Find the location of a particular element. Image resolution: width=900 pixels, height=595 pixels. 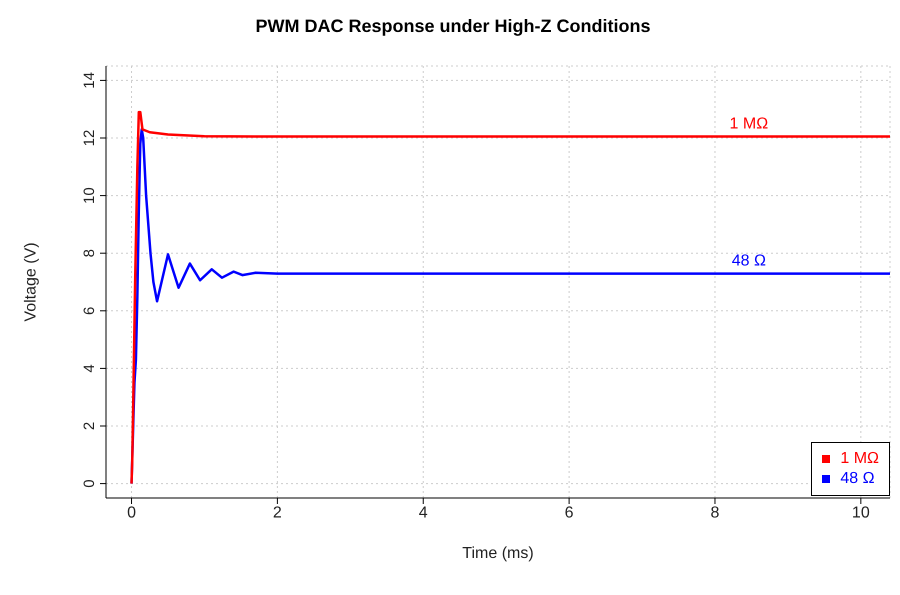

annotation: 48 Ω is located at coordinates (749, 261).